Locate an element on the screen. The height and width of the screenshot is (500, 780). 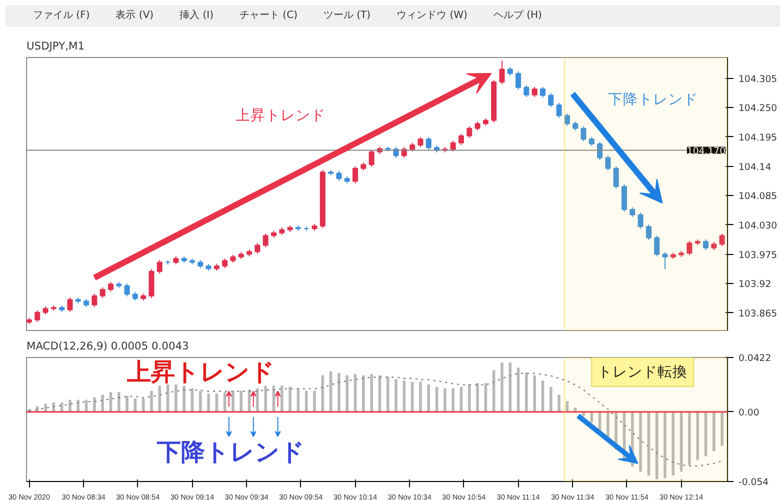
y-tick-label: 103.92 is located at coordinates (755, 284).